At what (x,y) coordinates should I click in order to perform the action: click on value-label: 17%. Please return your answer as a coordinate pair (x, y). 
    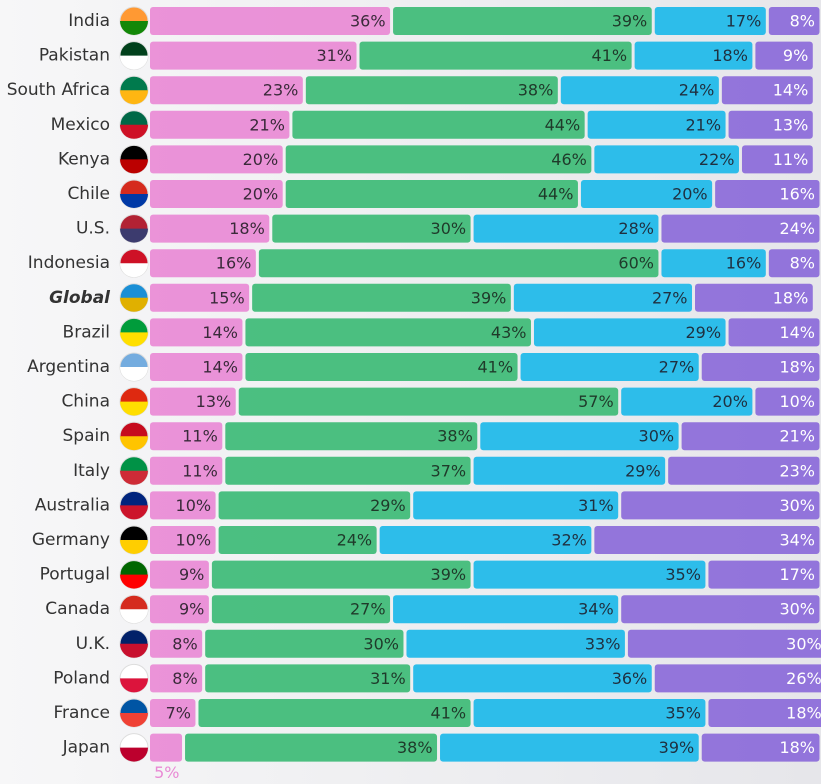
    Looking at the image, I should click on (744, 21).